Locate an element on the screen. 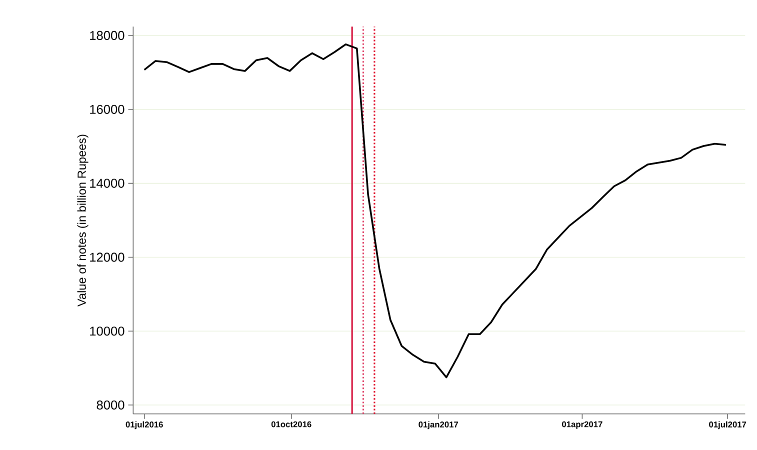 Image resolution: width=757 pixels, height=450 pixels. y-tick-label: 16000 is located at coordinates (107, 109).